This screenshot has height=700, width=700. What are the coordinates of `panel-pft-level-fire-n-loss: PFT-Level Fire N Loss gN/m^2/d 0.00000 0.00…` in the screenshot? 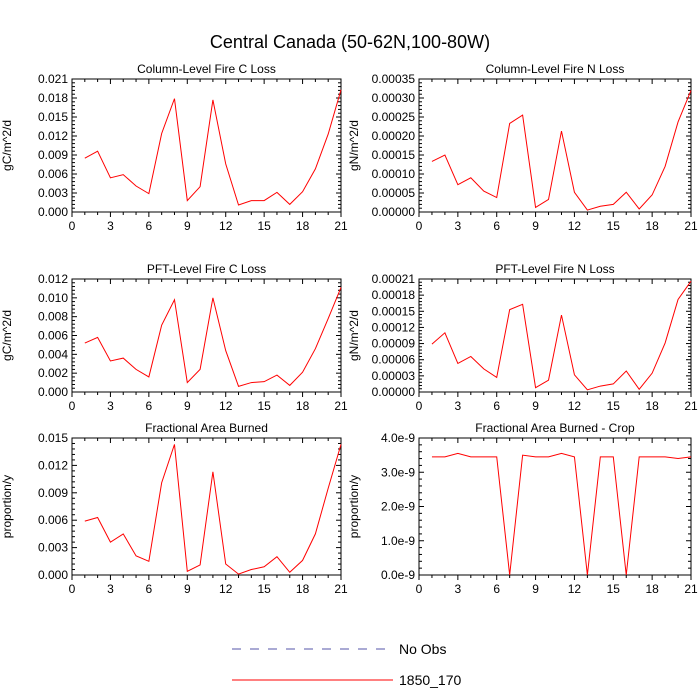 It's located at (522, 337).